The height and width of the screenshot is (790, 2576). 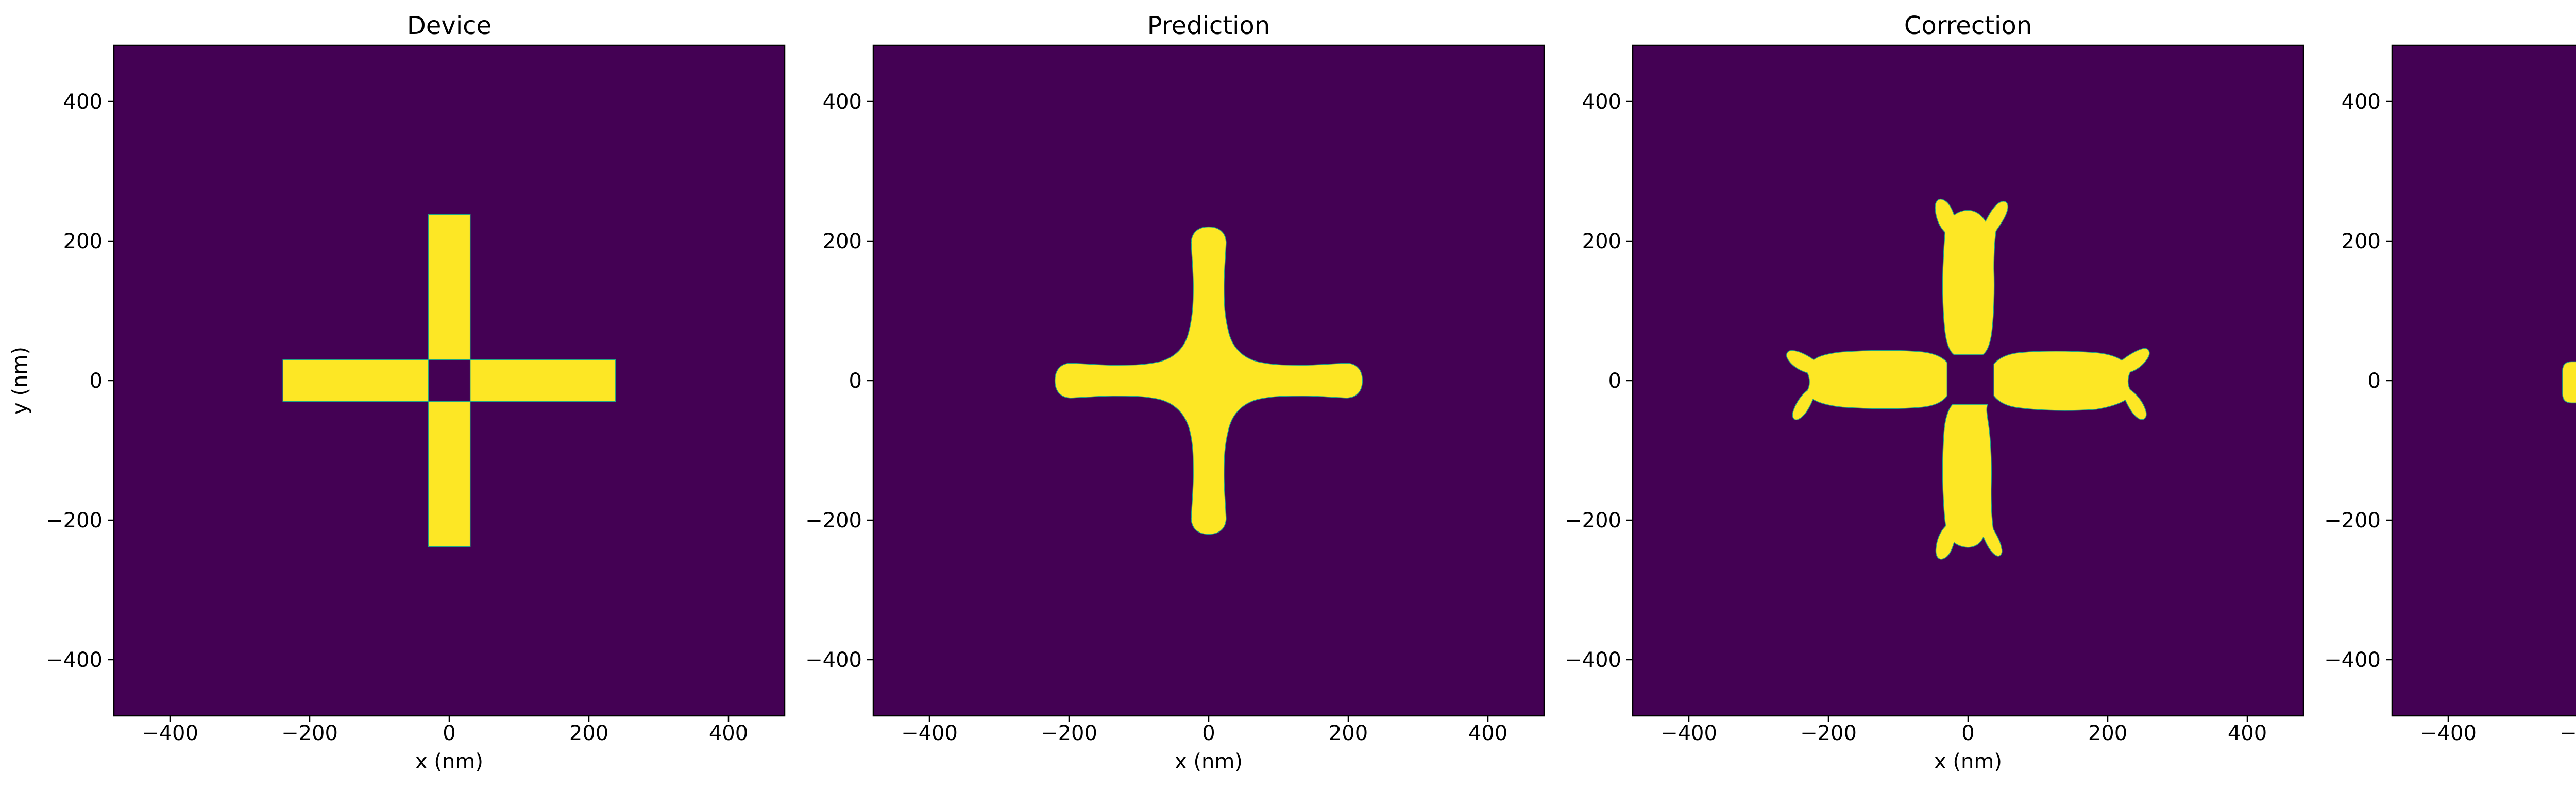 I want to click on outcome-mask, so click(x=2569, y=382).